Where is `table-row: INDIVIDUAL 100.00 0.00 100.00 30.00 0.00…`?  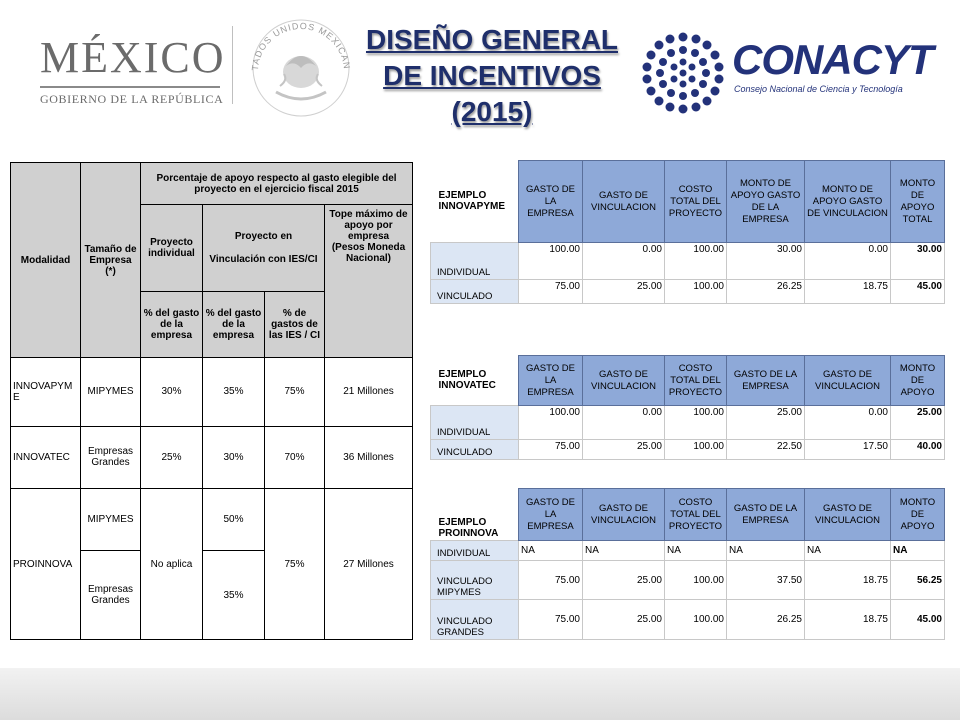 table-row: INDIVIDUAL 100.00 0.00 100.00 30.00 0.00… is located at coordinates (687, 261).